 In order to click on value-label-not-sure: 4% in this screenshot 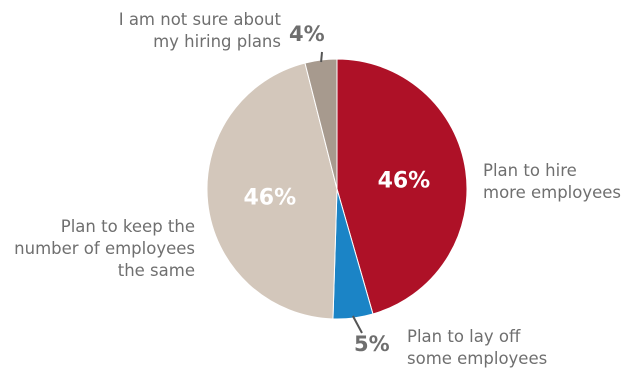, I will do `click(307, 34)`.